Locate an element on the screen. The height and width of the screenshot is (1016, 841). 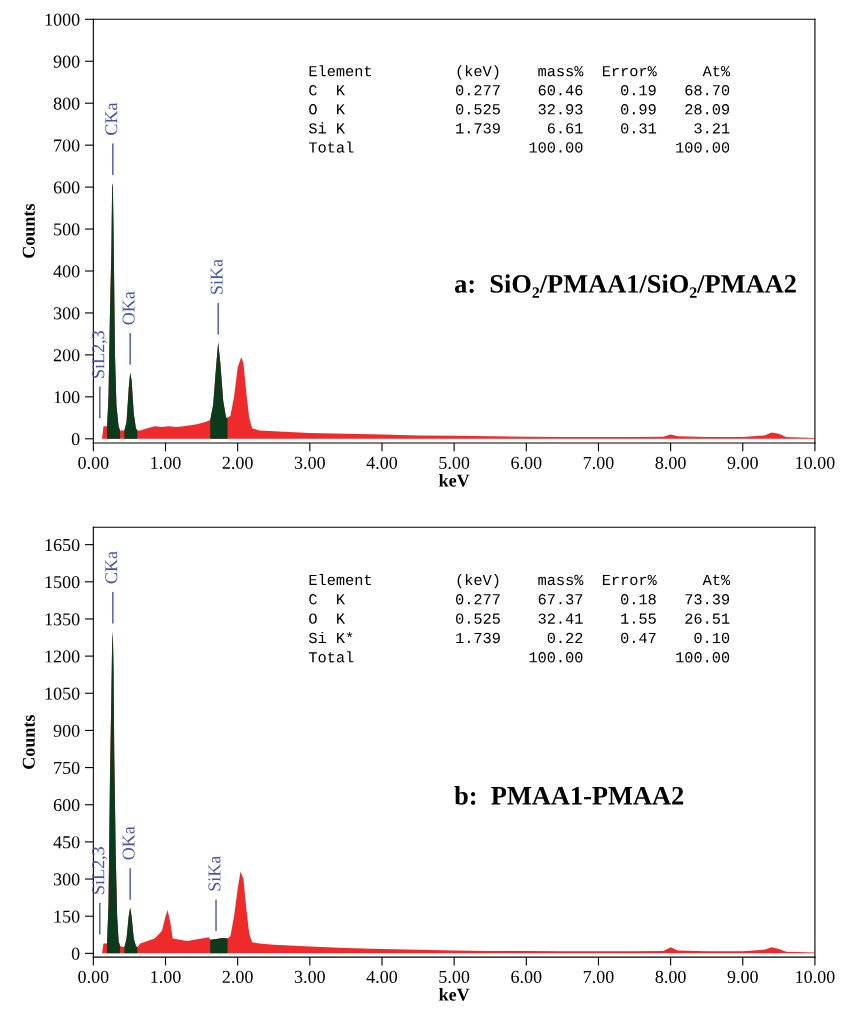
y-tick-label: 150 is located at coordinates (67, 916).